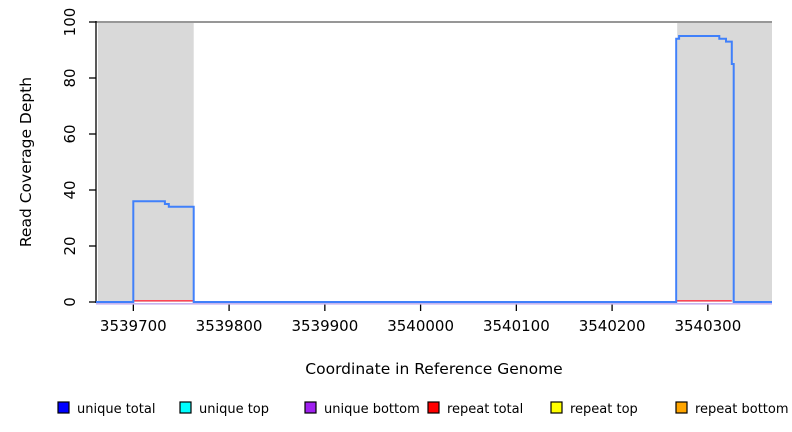  What do you see at coordinates (70, 77) in the screenshot?
I see `y-tick-label: 80` at bounding box center [70, 77].